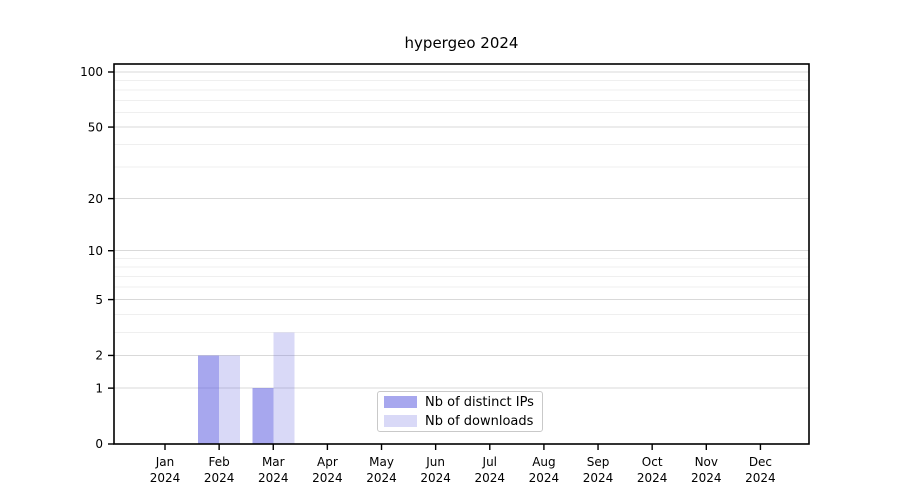 Image resolution: width=900 pixels, height=500 pixels. Describe the element at coordinates (99, 444) in the screenshot. I see `y-tick-label-0: 0` at that location.